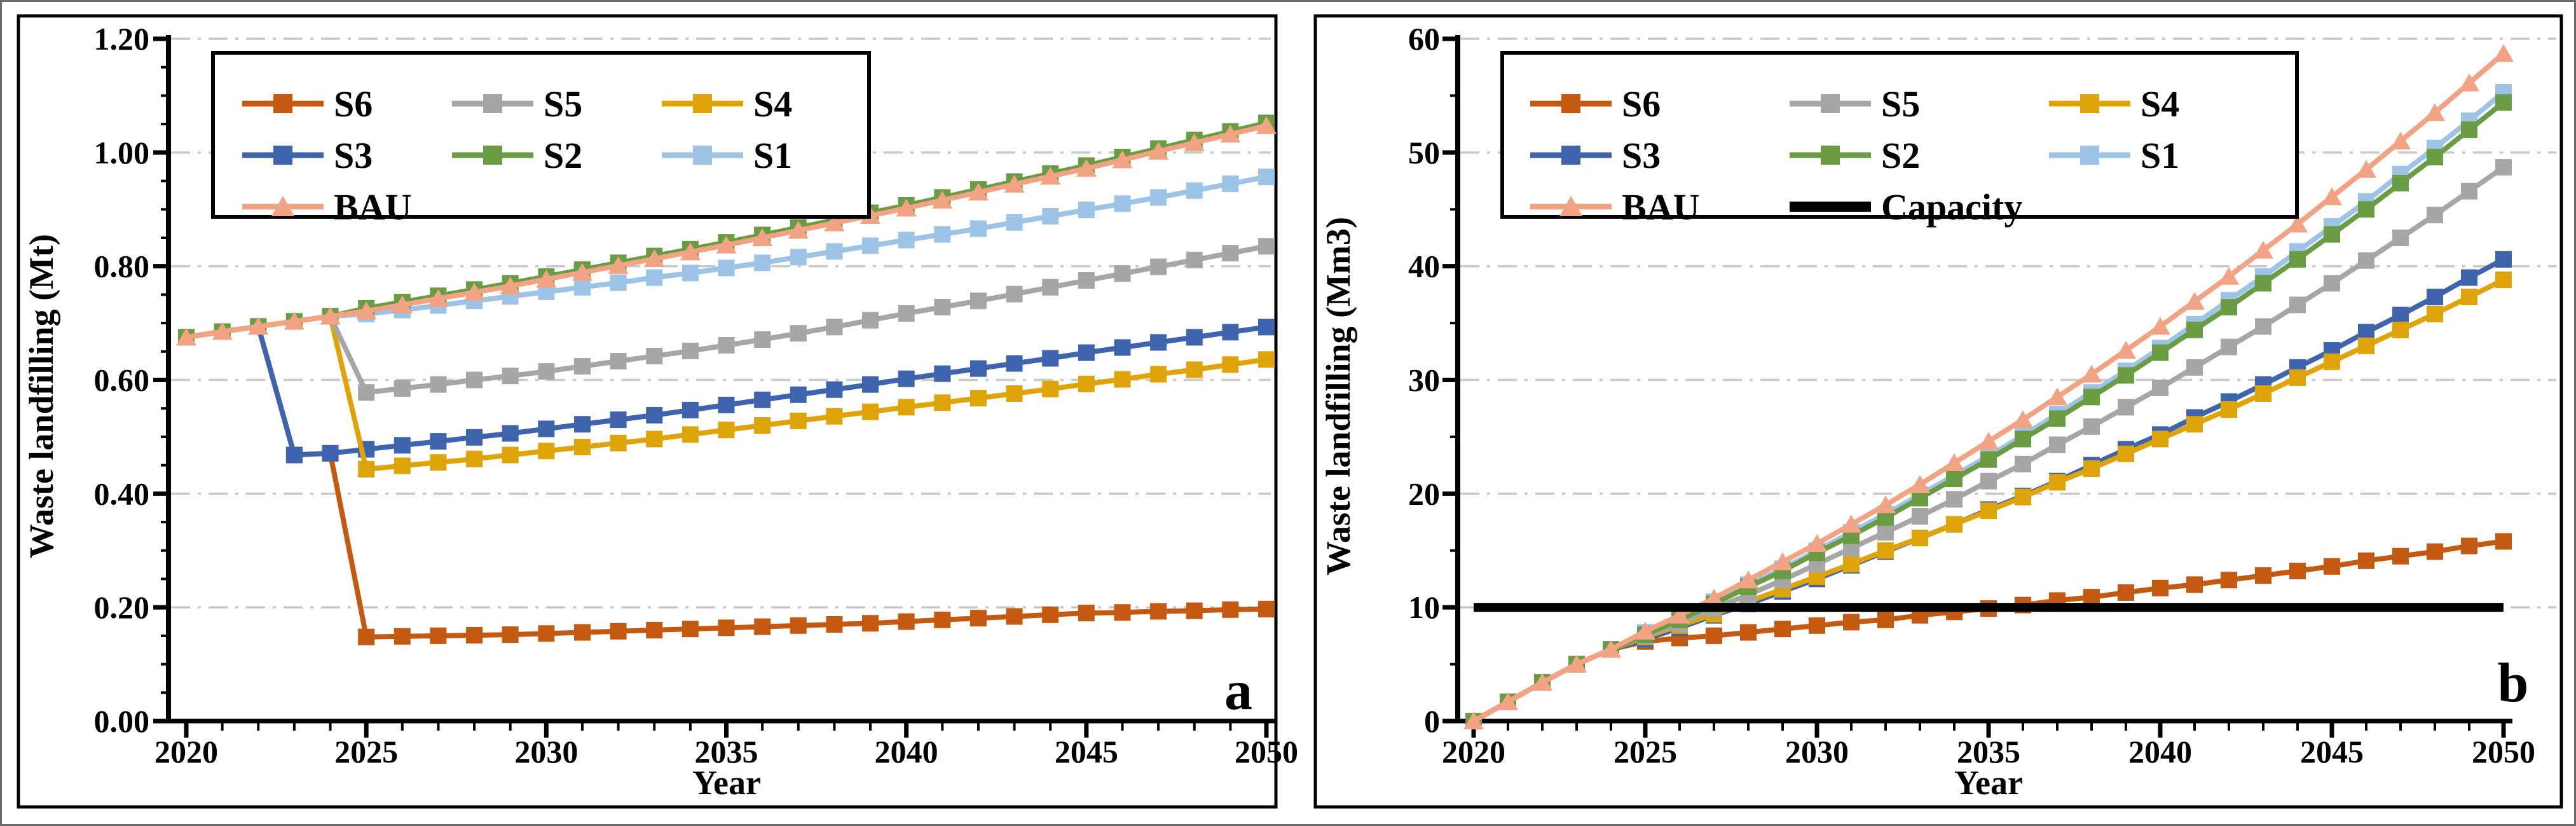 This screenshot has width=2576, height=826. What do you see at coordinates (1595, 104) in the screenshot?
I see `legend-item-S6: S6` at bounding box center [1595, 104].